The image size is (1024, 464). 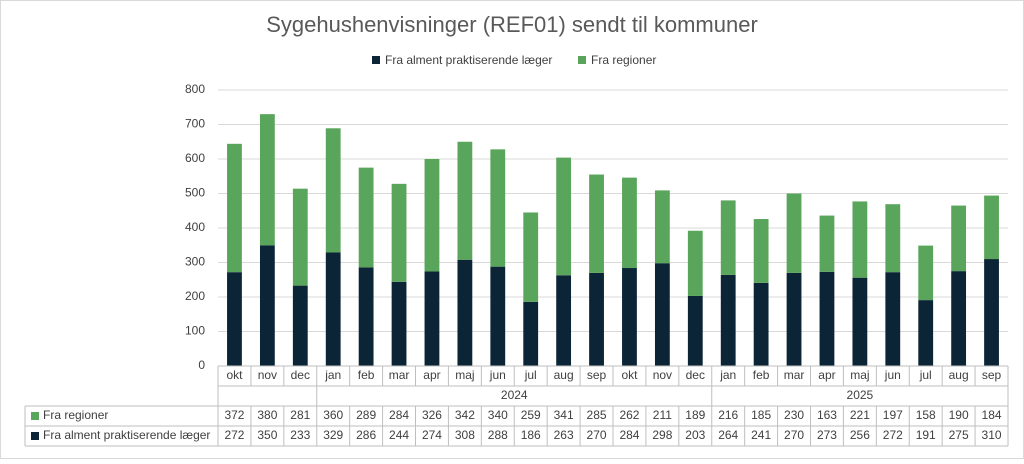 I want to click on table-value: 275, so click(x=959, y=435).